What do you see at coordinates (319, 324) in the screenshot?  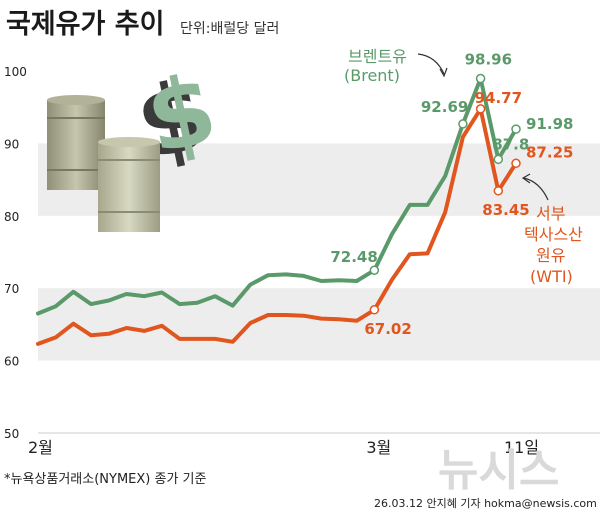 I see `grid-band` at bounding box center [319, 324].